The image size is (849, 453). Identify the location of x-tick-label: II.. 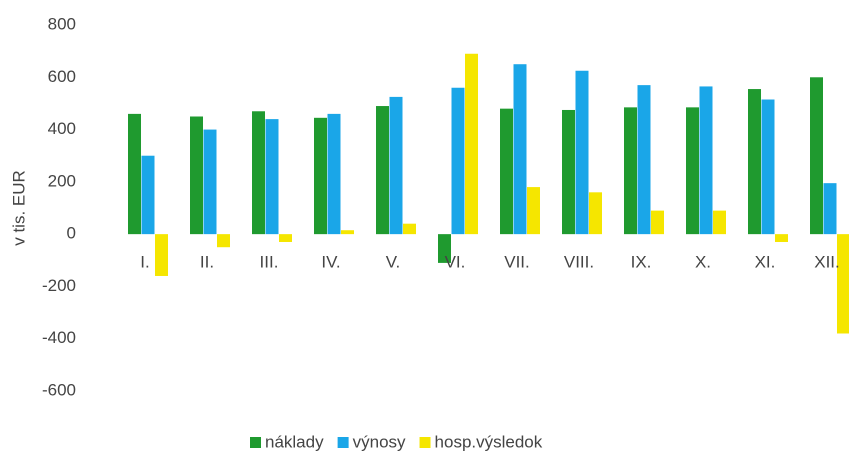
(207, 261).